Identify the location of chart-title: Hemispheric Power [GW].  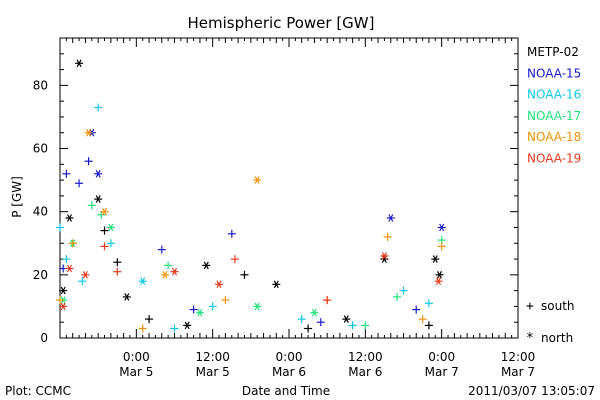
(281, 23).